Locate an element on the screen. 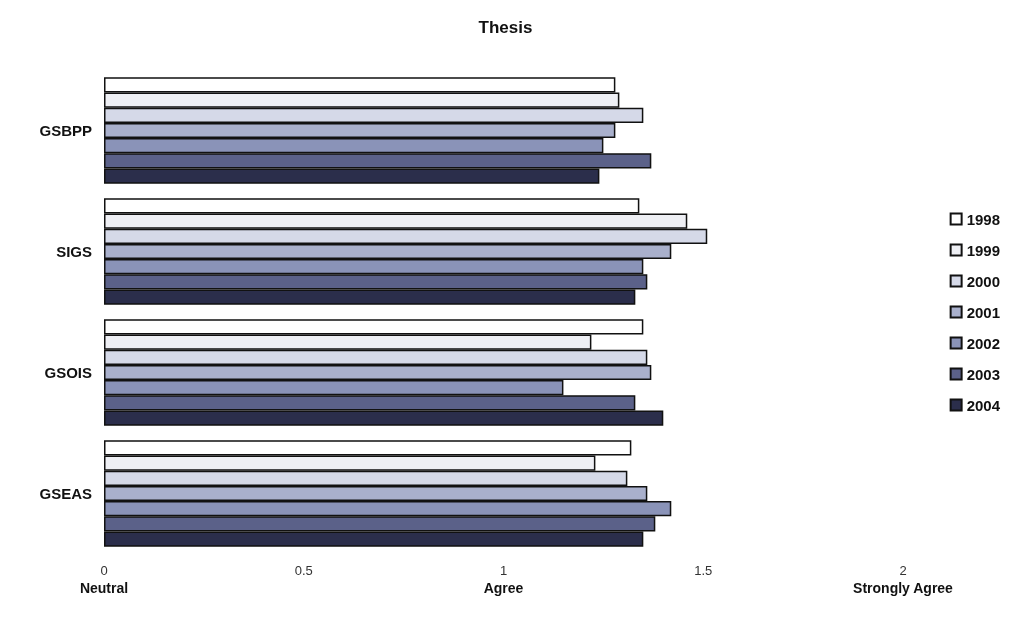 This screenshot has height=624, width=1011. y-tick-label: GSEAS is located at coordinates (65, 493).